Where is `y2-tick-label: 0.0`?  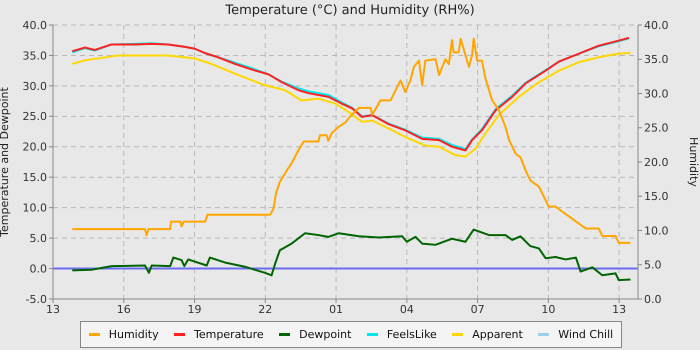
y2-tick-label: 0.0 is located at coordinates (653, 299).